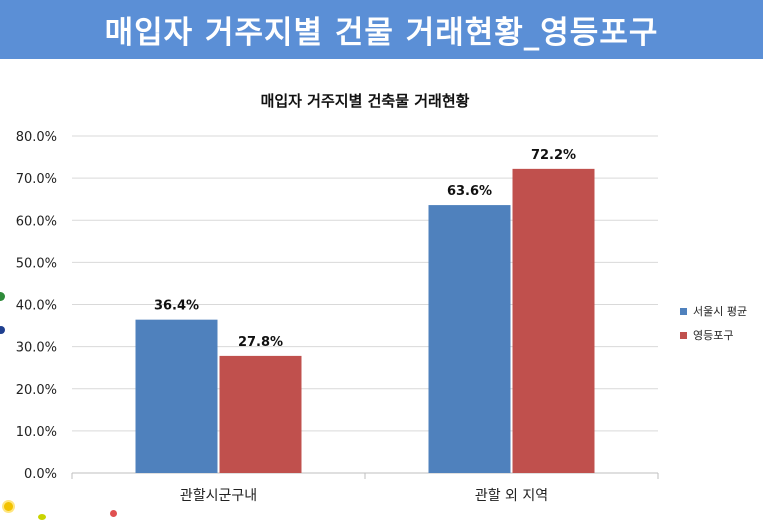 This screenshot has width=763, height=520. Describe the element at coordinates (36, 137) in the screenshot. I see `y-tick-label: 80.0%` at that location.